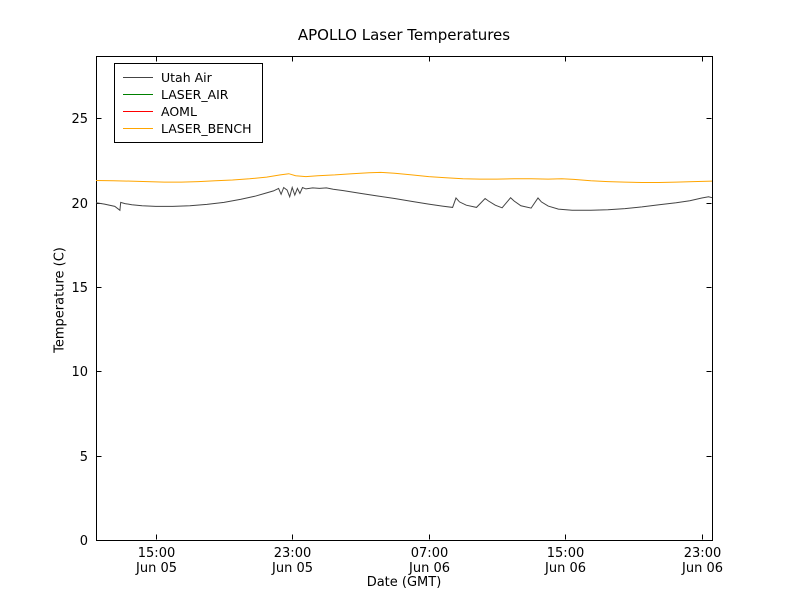  I want to click on x-tick-label: 07:00, so click(429, 553).